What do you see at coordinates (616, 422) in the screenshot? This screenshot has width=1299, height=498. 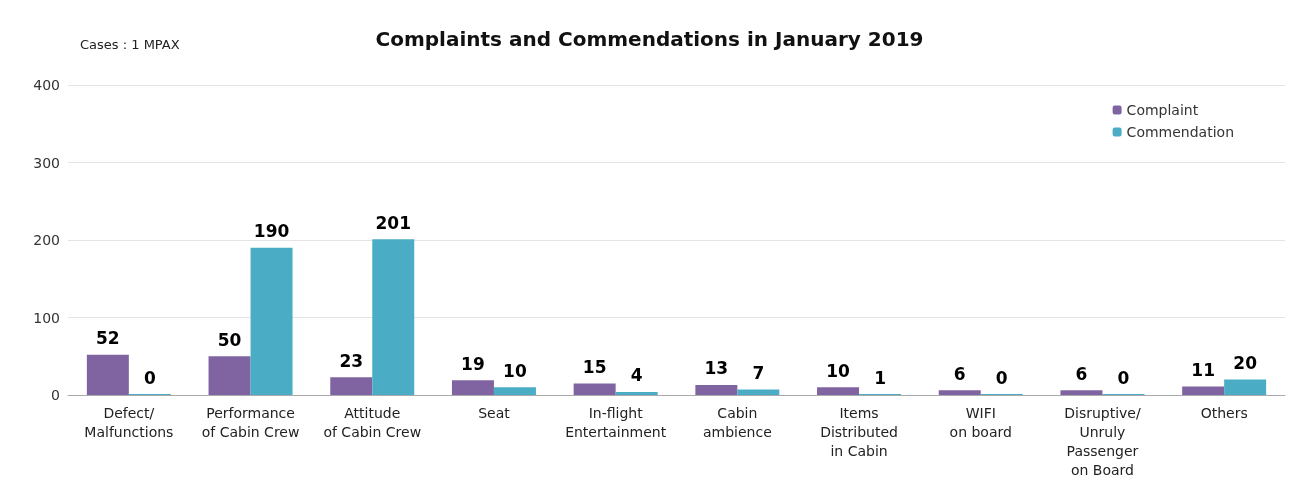 I see `x-tick-label: In-flight Entertainment` at bounding box center [616, 422].